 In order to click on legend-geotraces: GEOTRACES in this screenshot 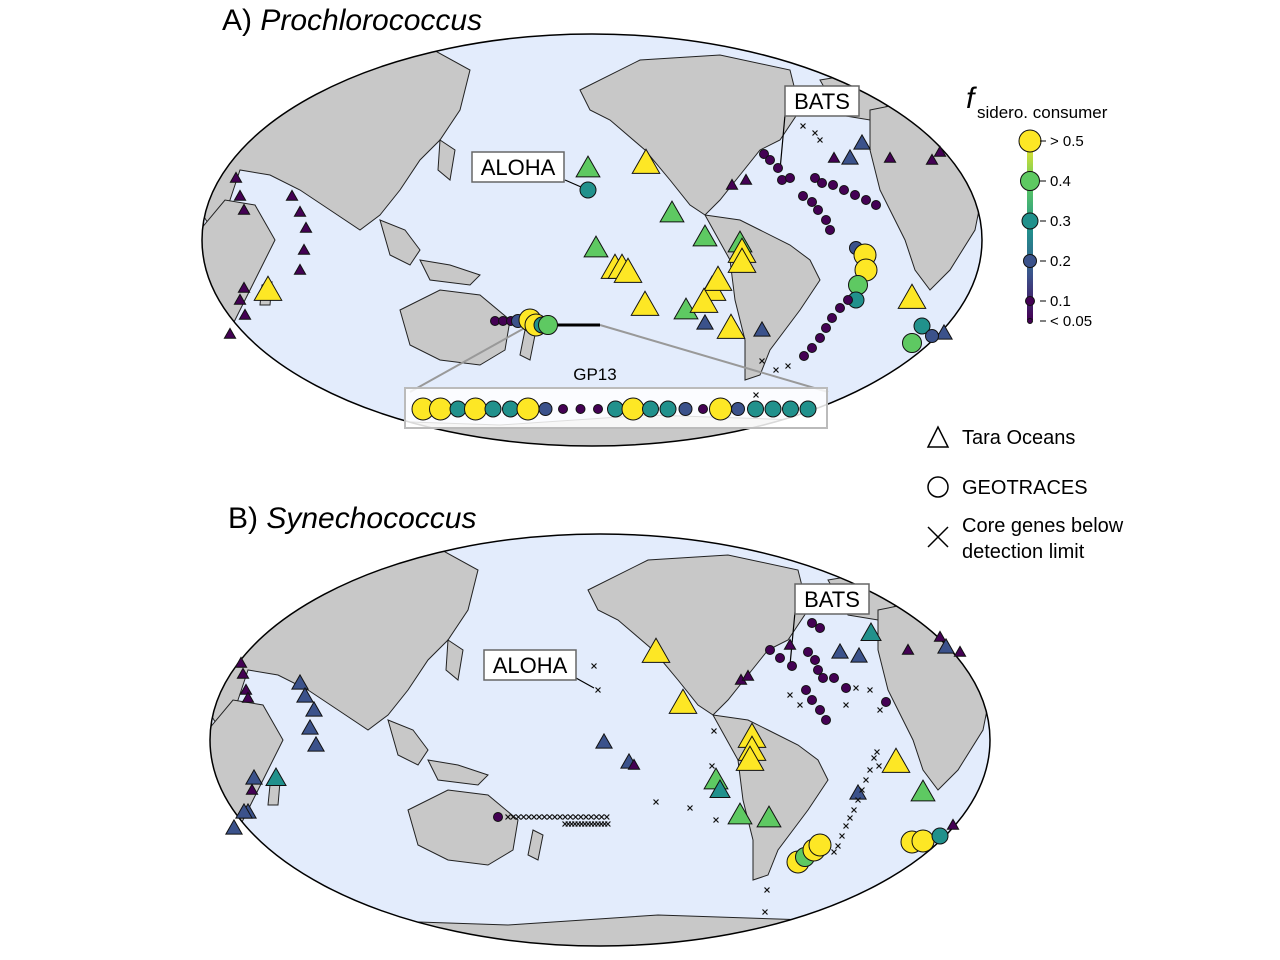, I will do `click(1025, 488)`.